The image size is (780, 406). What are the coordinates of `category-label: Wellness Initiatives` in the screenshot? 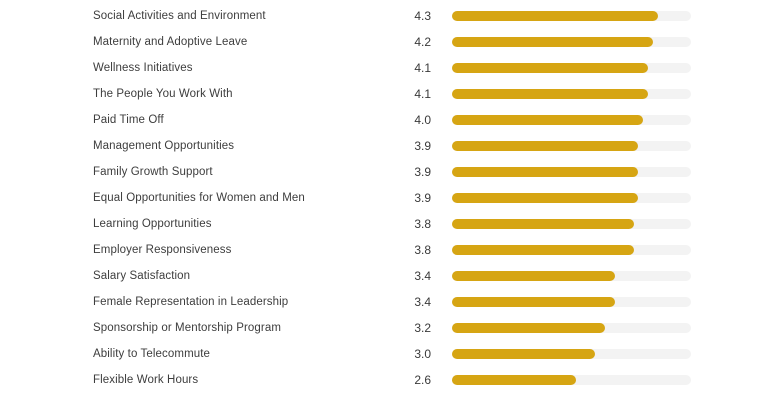 It's located at (143, 68).